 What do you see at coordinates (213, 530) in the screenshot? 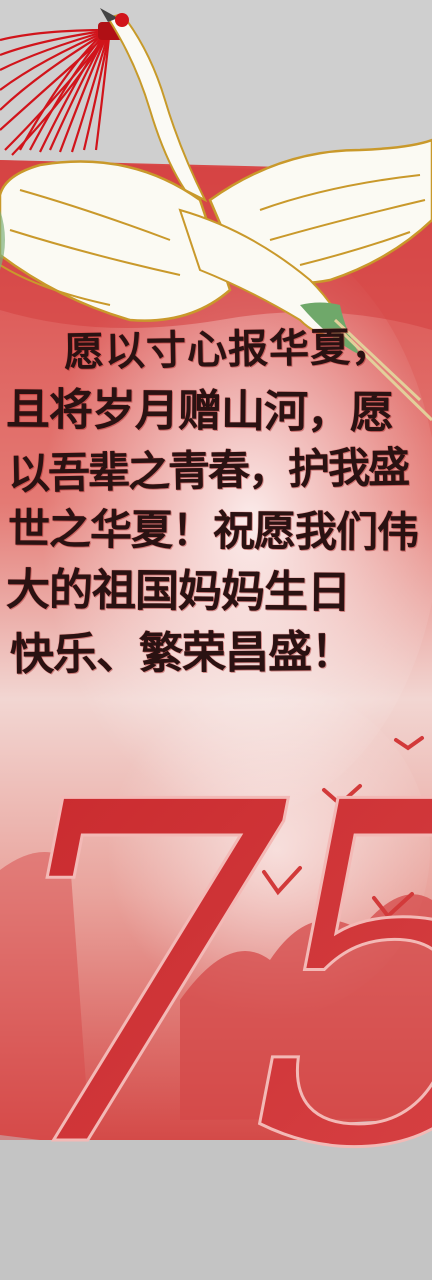
I see `message-line-4: 世之华夏！祝愿我们伟` at bounding box center [213, 530].